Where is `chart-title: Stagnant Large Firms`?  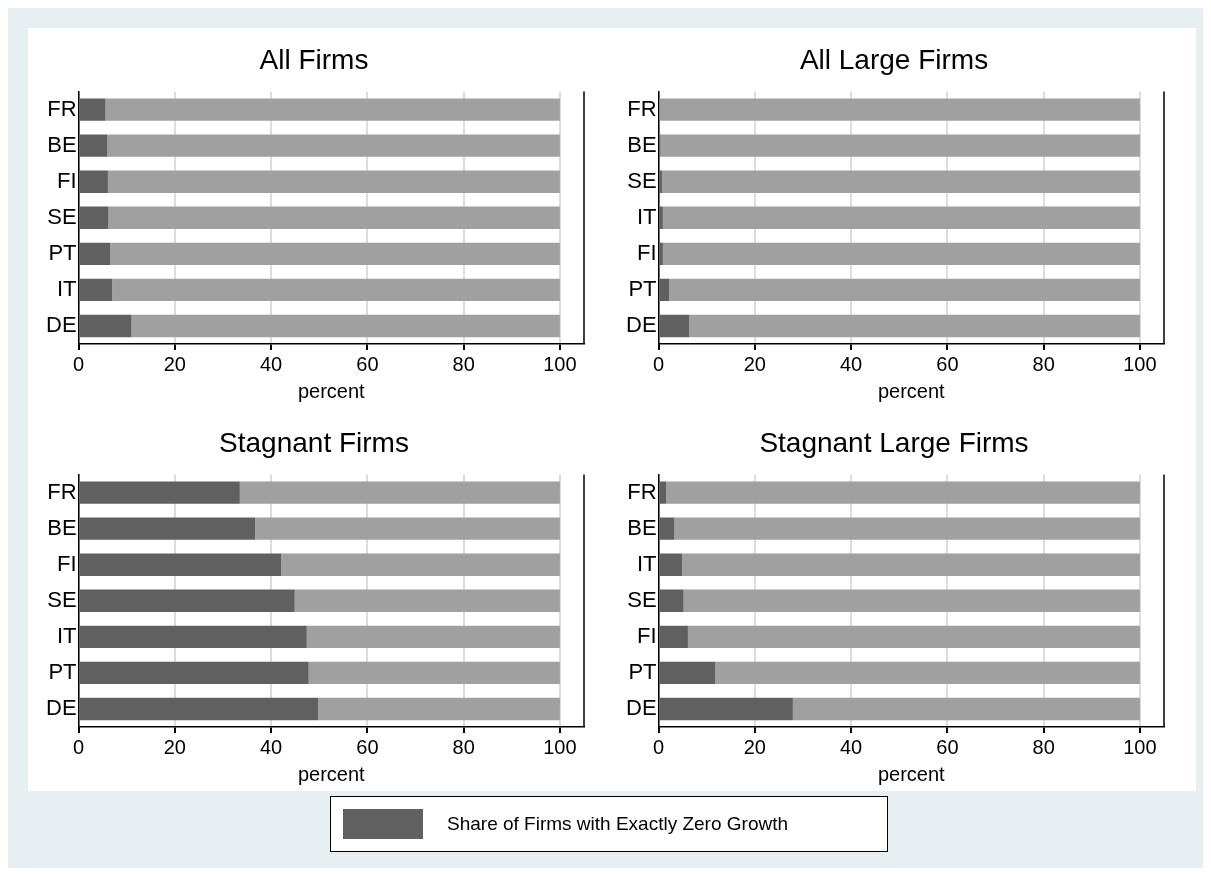
chart-title: Stagnant Large Firms is located at coordinates (894, 442).